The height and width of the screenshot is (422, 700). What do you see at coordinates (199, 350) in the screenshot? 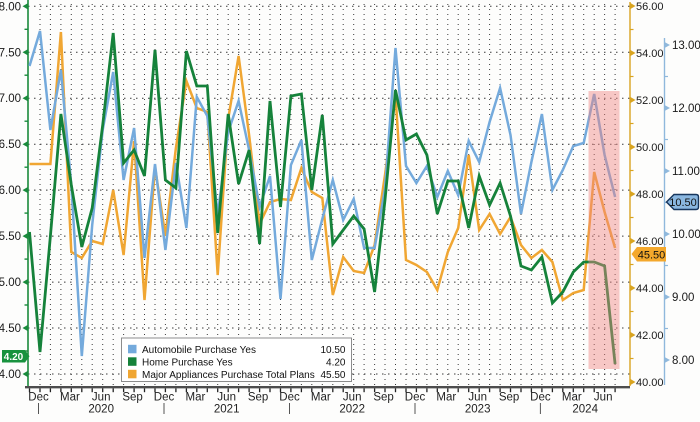
I see `svg-text: Automobile Purchase Yes` at bounding box center [199, 350].